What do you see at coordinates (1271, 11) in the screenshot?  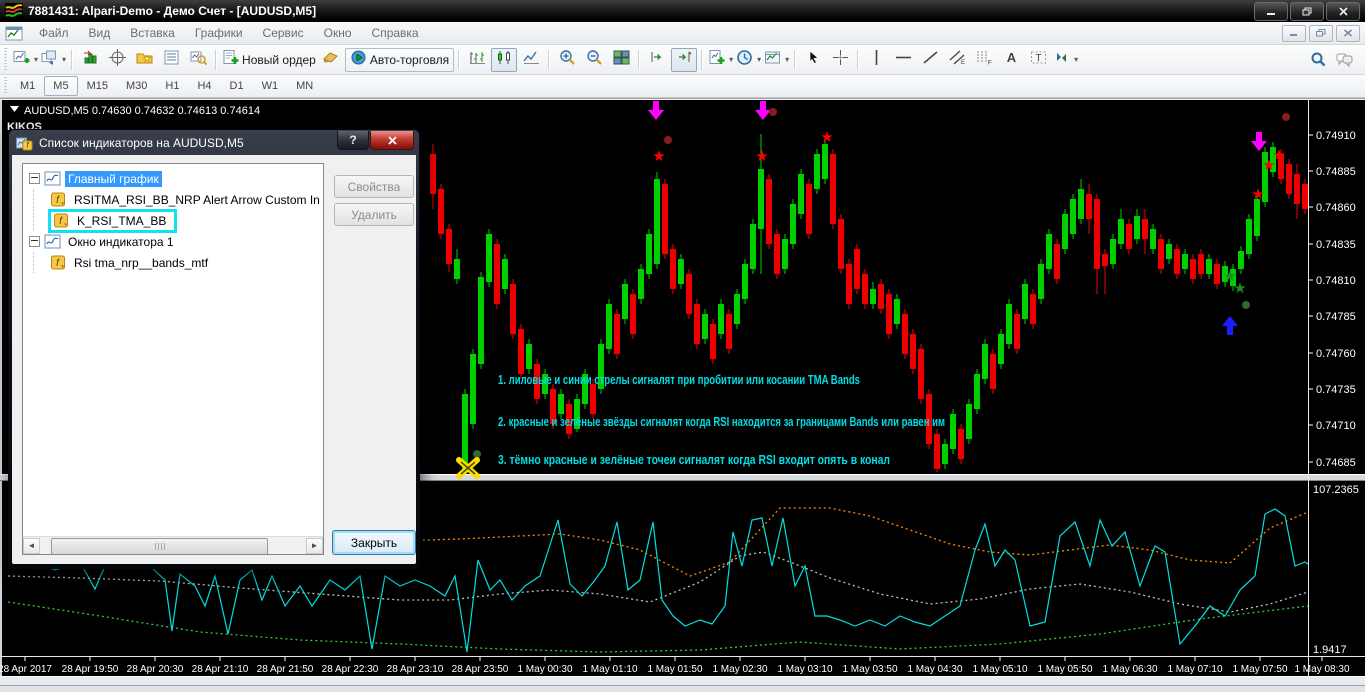 I see `minimize-button` at bounding box center [1271, 11].